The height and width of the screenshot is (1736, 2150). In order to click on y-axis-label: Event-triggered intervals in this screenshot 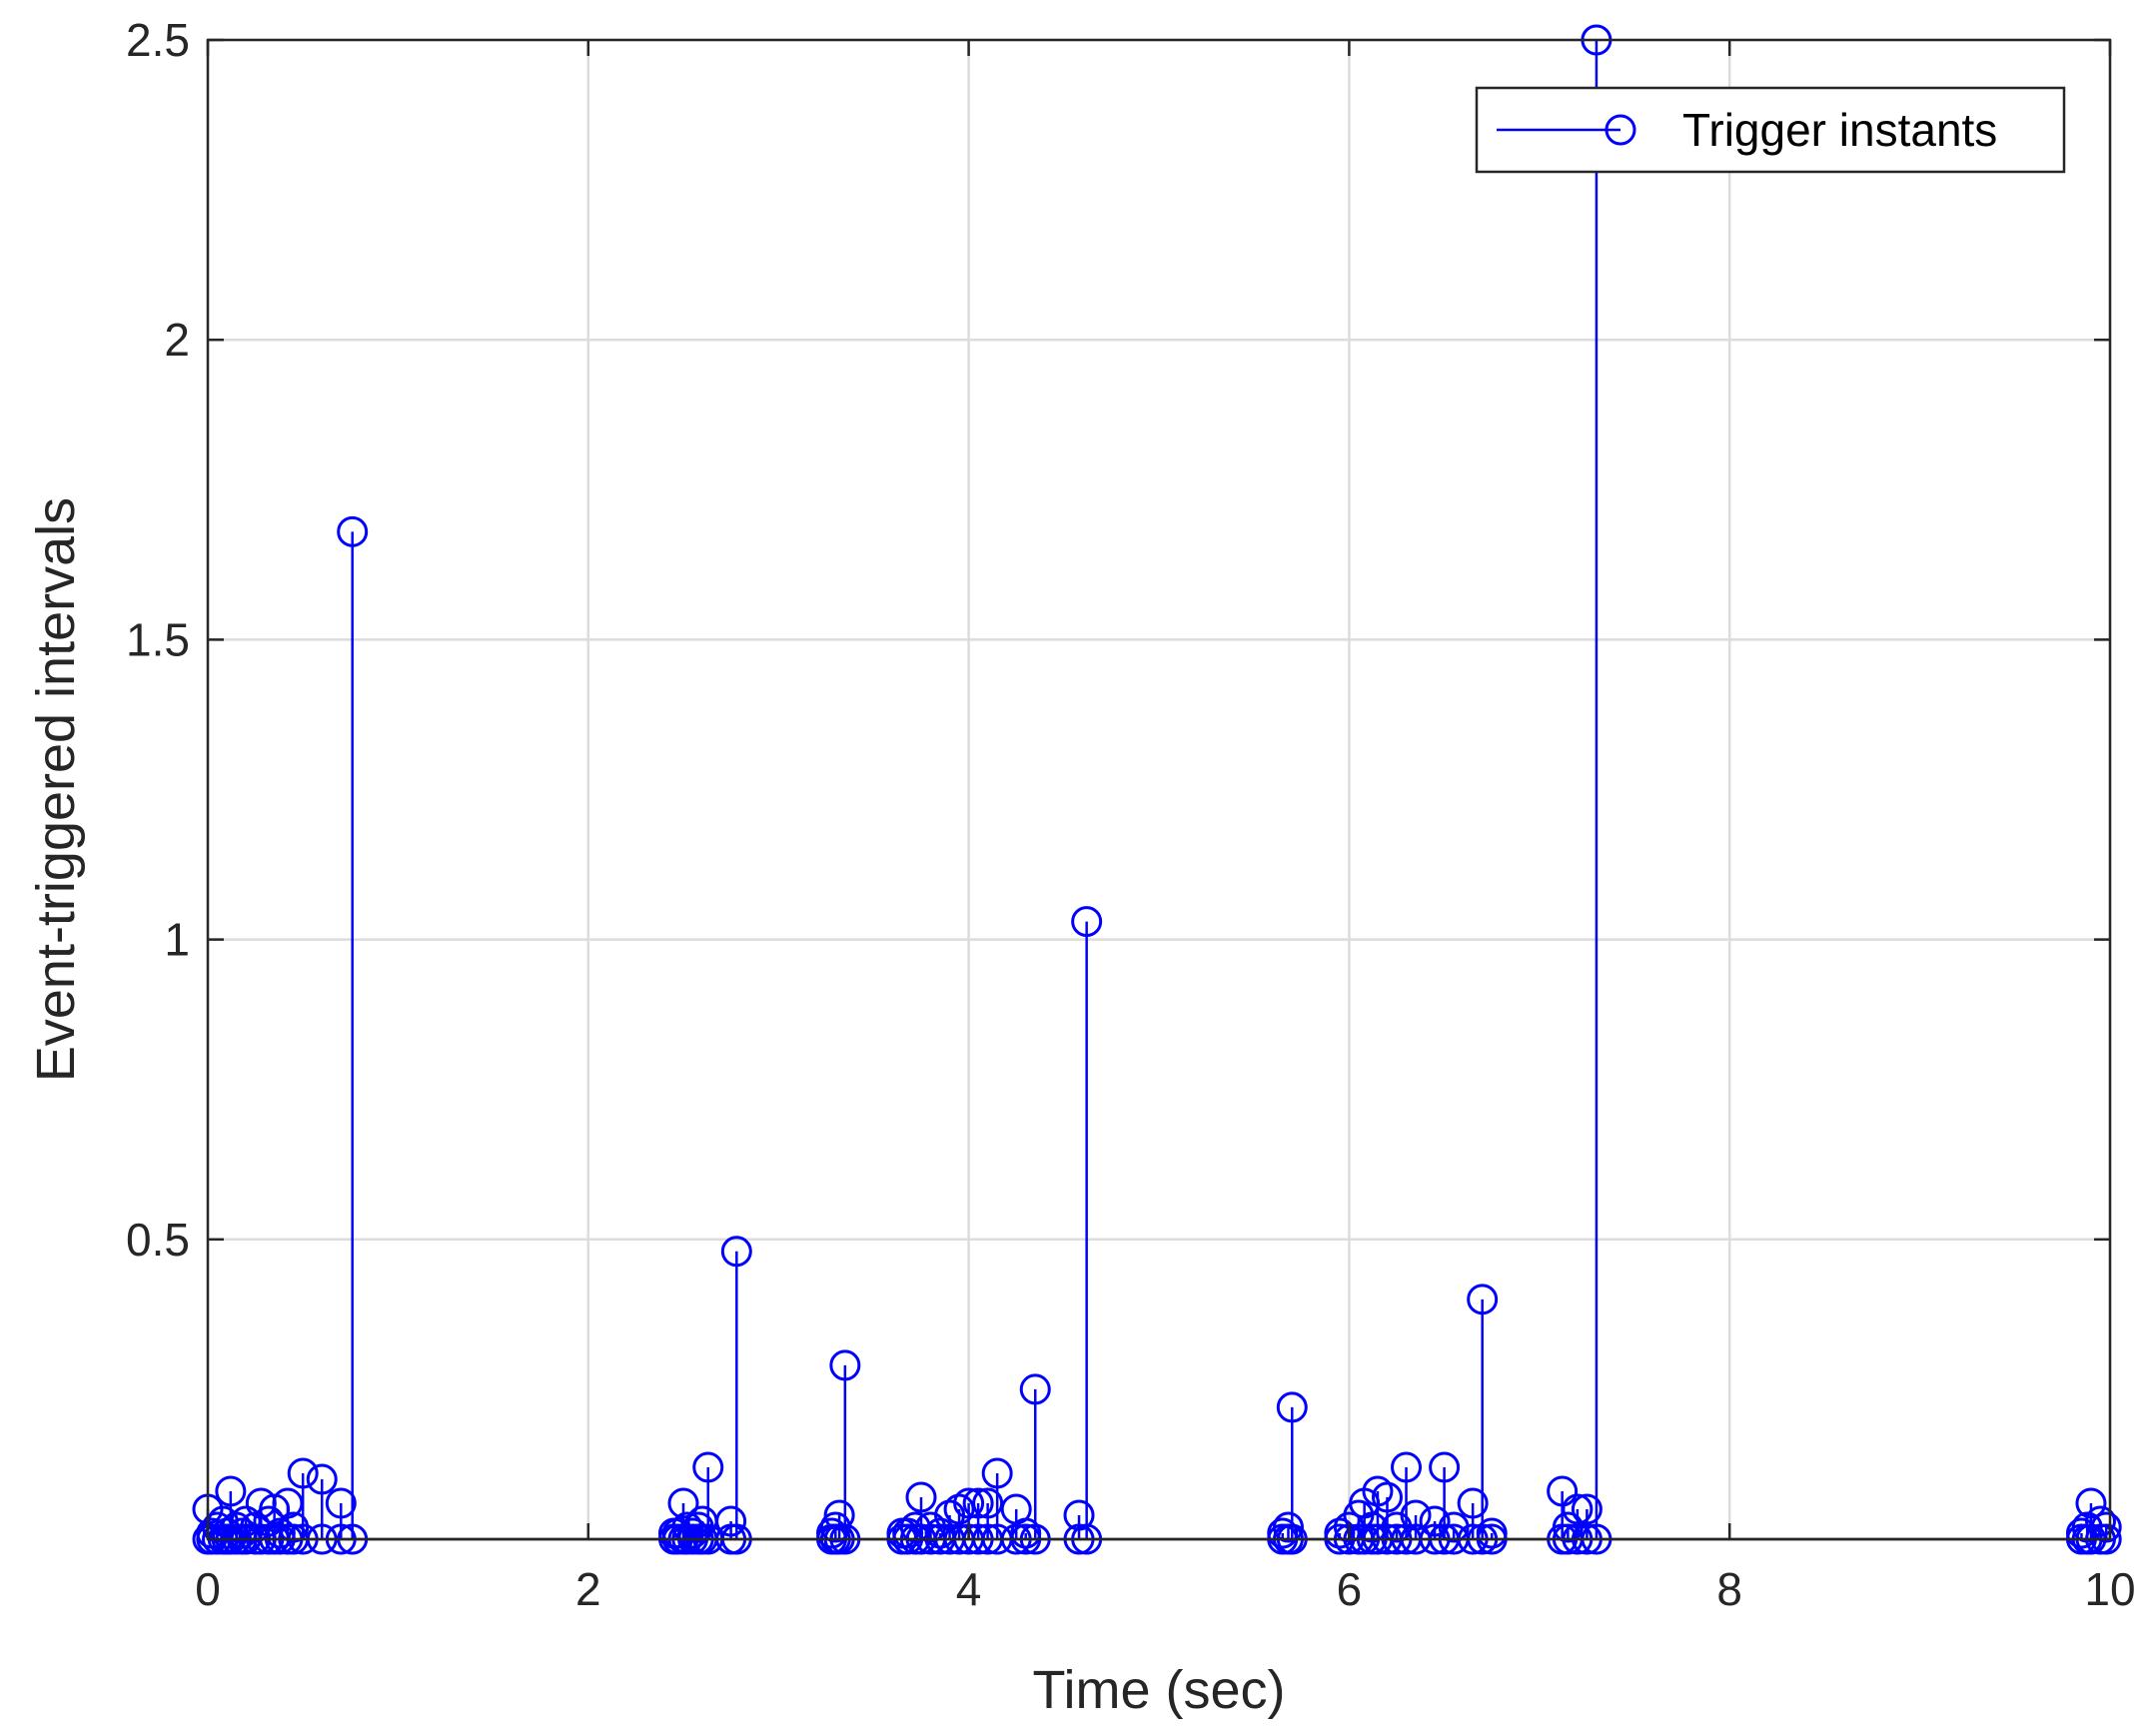, I will do `click(56, 789)`.